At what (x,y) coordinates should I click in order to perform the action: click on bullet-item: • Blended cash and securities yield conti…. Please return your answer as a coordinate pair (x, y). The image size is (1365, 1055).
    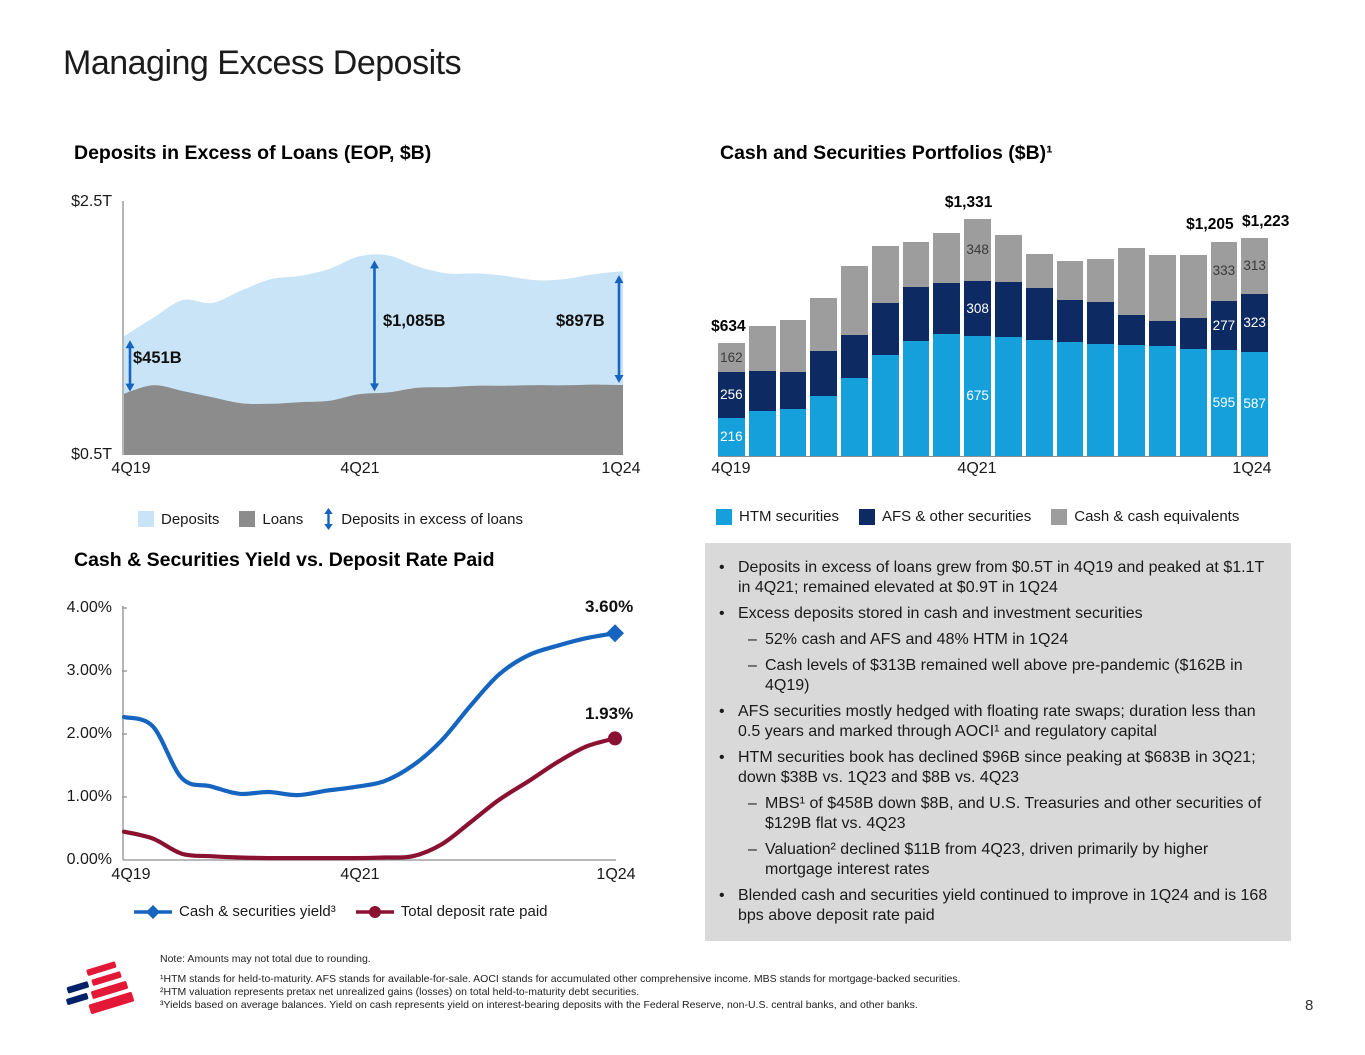
    Looking at the image, I should click on (990, 906).